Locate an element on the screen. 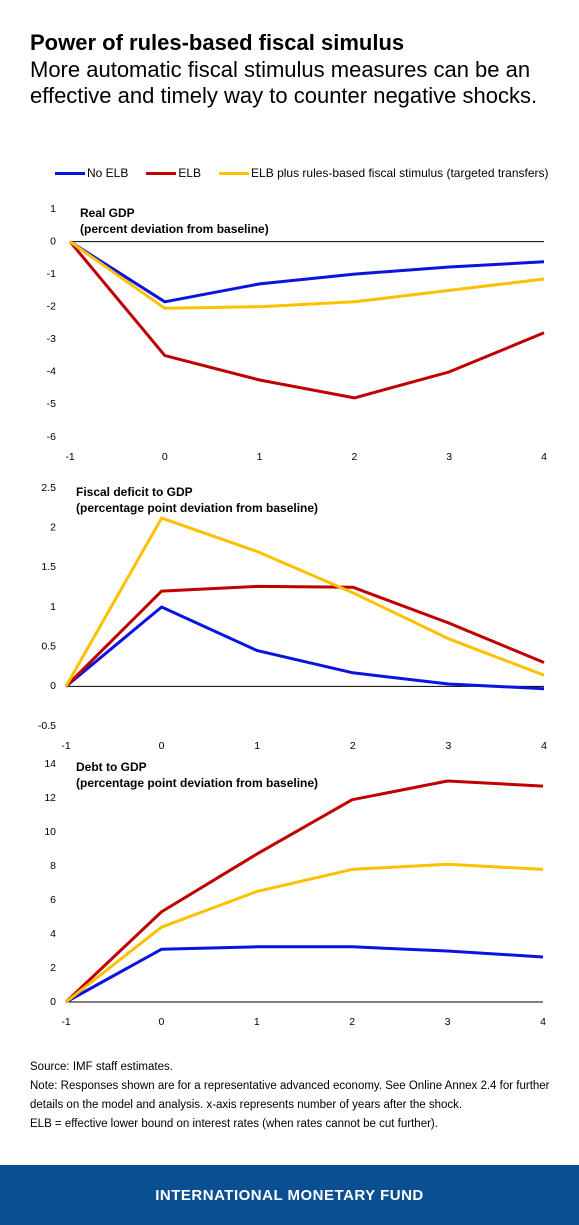 The height and width of the screenshot is (1225, 579). chart-debt-to-gdp-x-tick-label: 1 is located at coordinates (257, 1022).